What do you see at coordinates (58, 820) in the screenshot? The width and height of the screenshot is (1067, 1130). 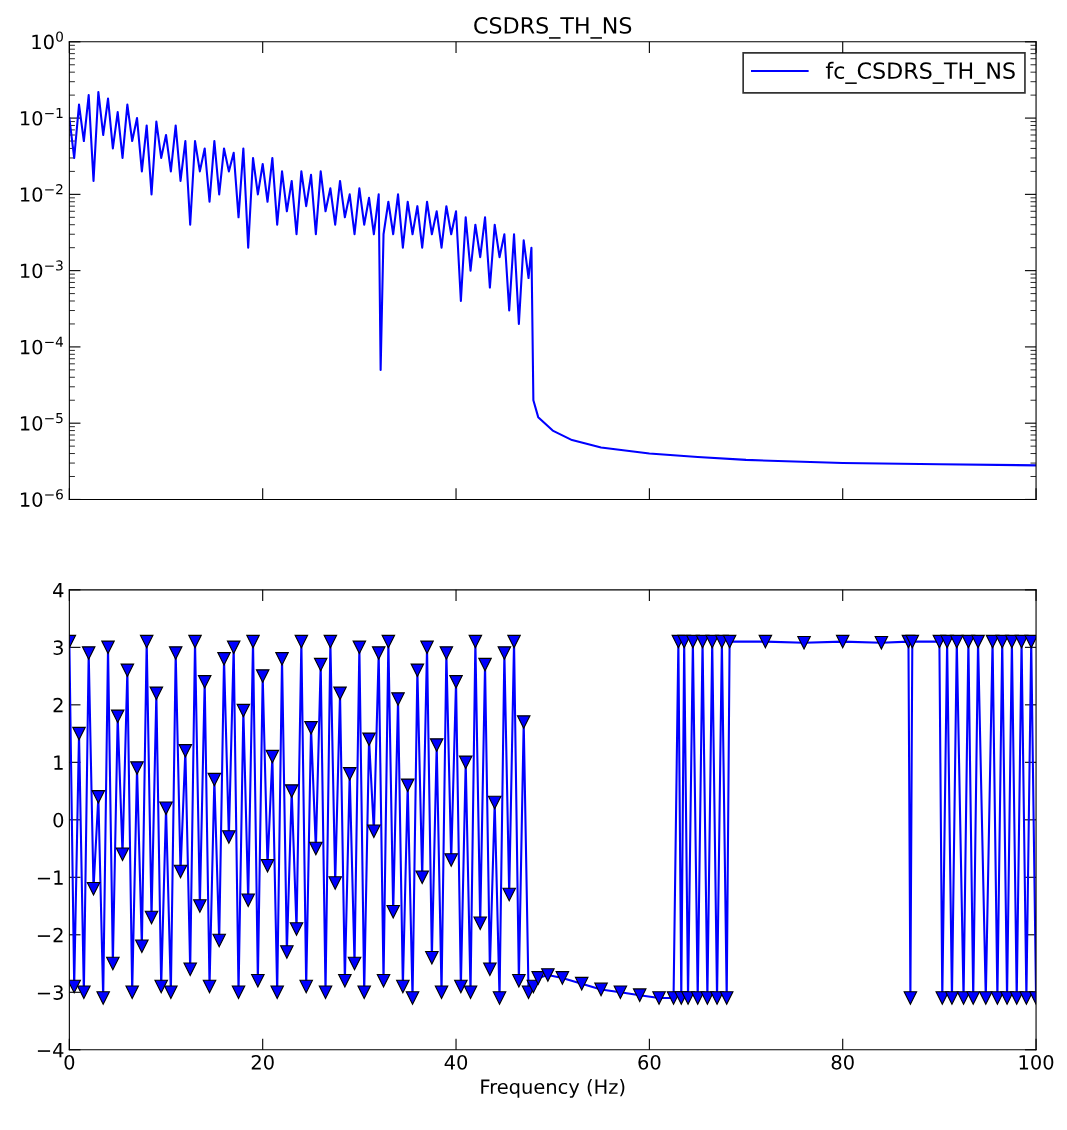 I see `y-tick-label: 0` at bounding box center [58, 820].